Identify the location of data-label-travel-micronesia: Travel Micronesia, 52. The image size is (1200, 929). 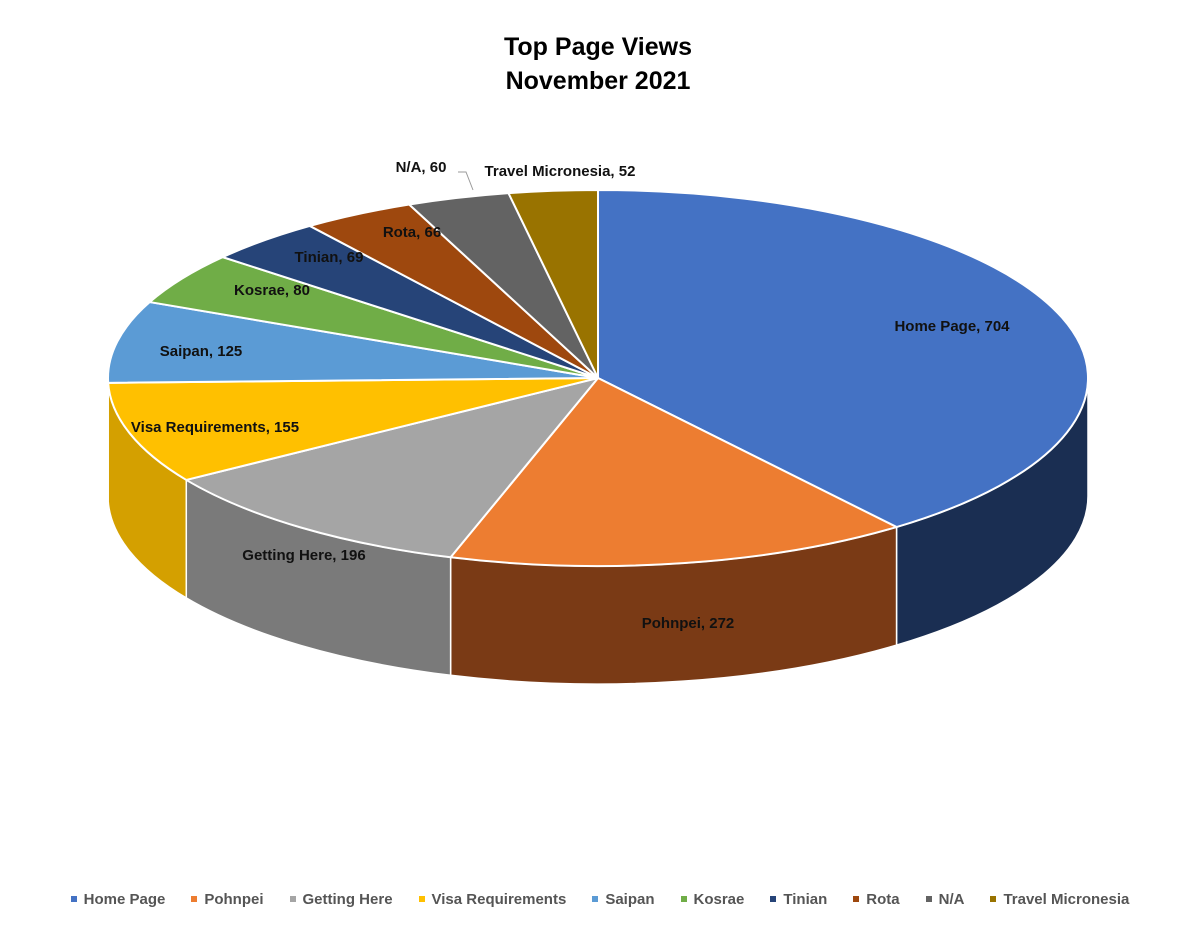
(560, 171).